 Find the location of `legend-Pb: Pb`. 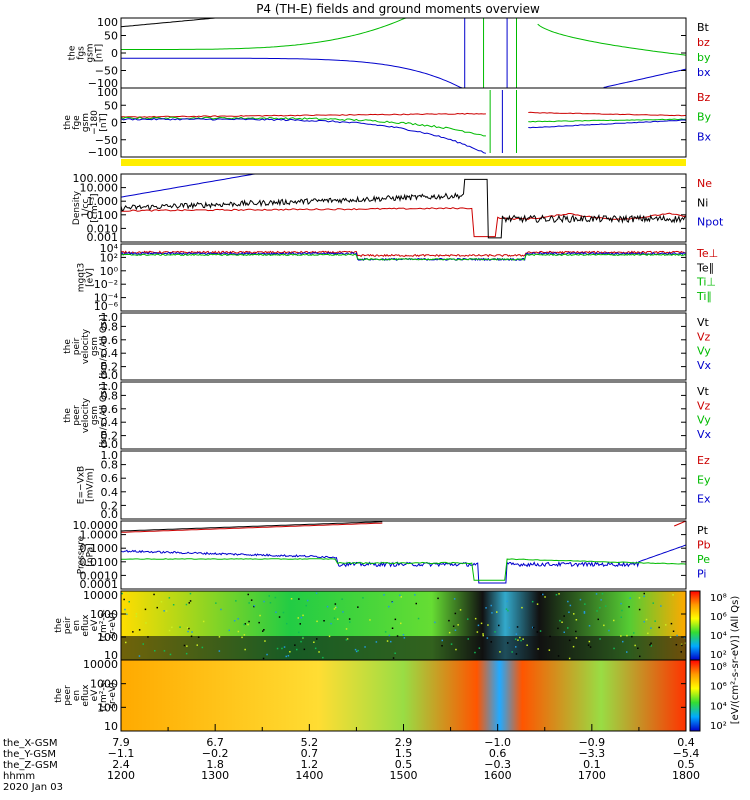

legend-Pb: Pb is located at coordinates (704, 545).